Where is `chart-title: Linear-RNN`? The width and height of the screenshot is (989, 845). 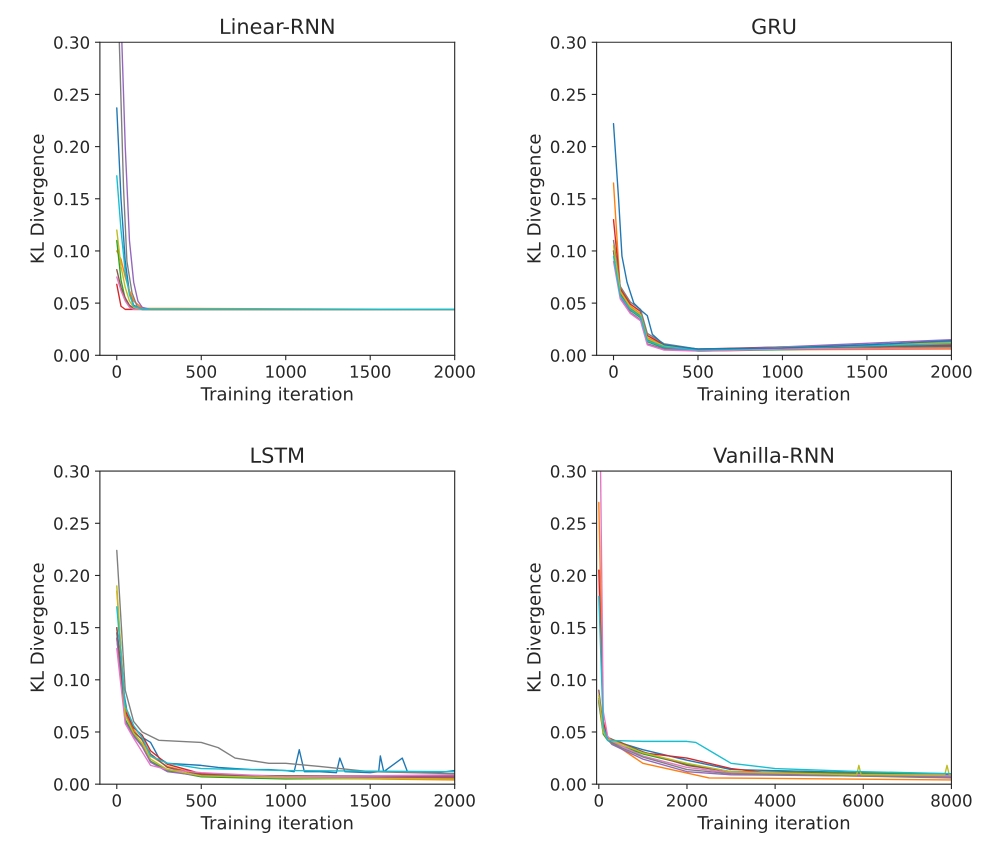 chart-title: Linear-RNN is located at coordinates (277, 26).